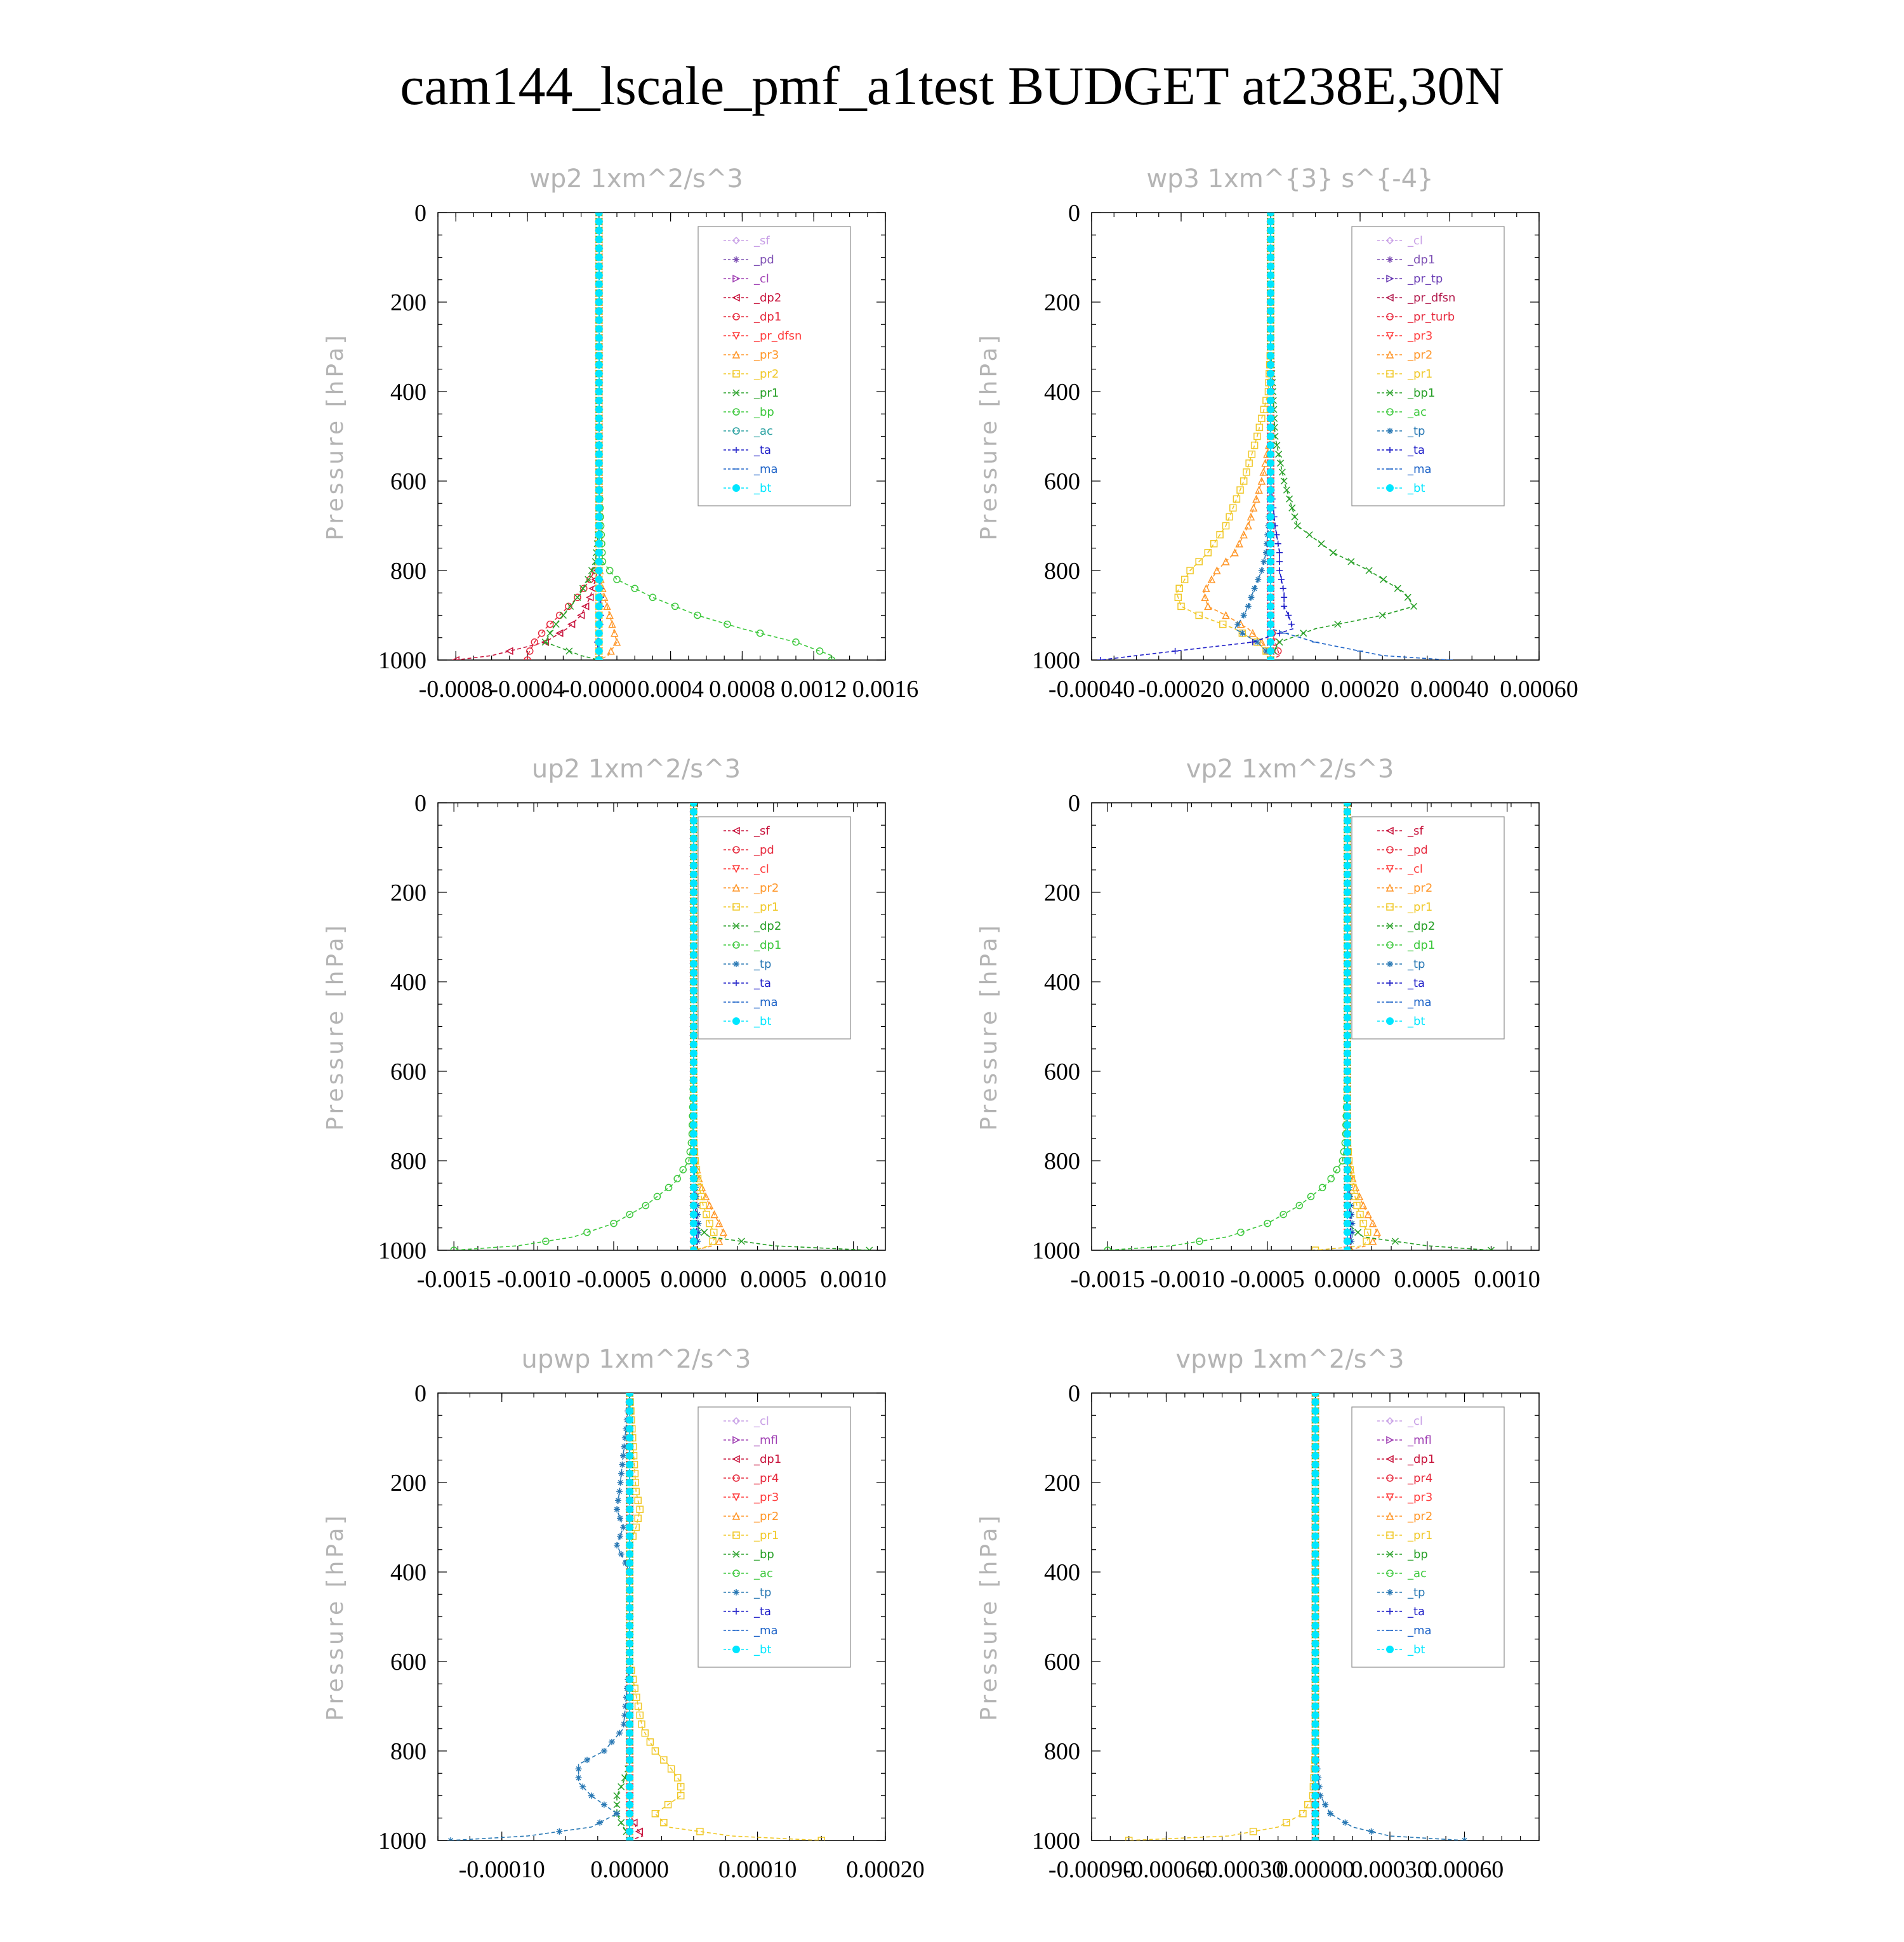 The image size is (1904, 1942). Describe the element at coordinates (1062, 1483) in the screenshot. I see `y-tick-label: 200` at that location.